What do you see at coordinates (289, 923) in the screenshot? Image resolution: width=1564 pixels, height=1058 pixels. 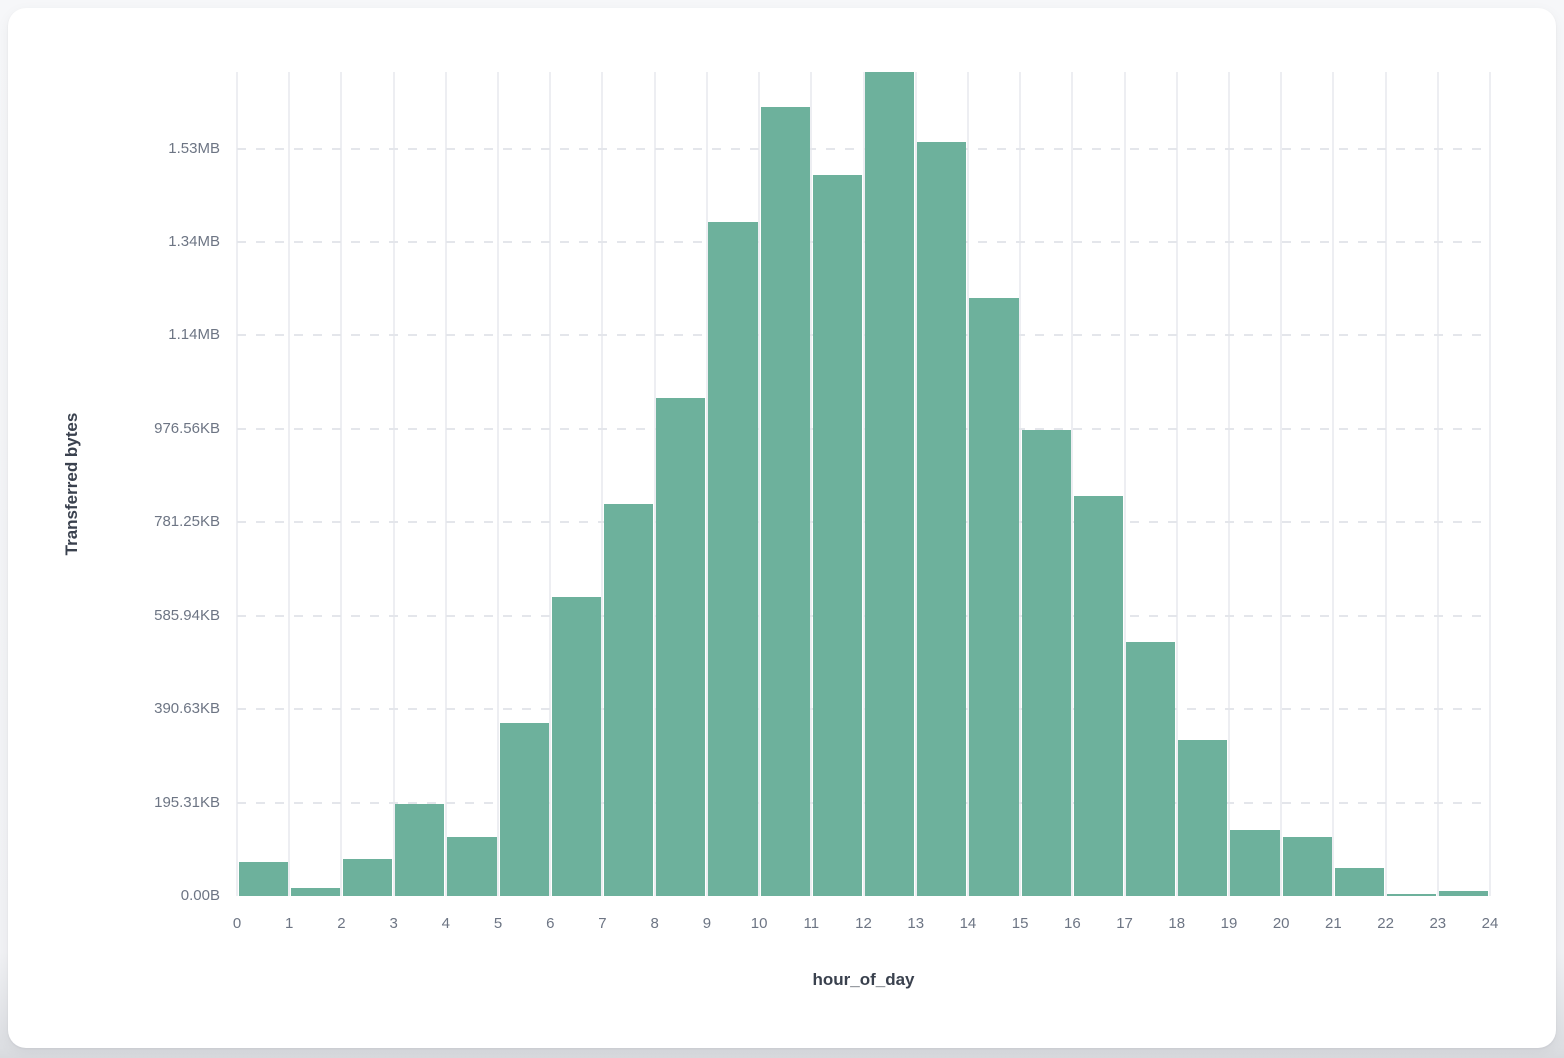 I see `x-tick-label: 1` at bounding box center [289, 923].